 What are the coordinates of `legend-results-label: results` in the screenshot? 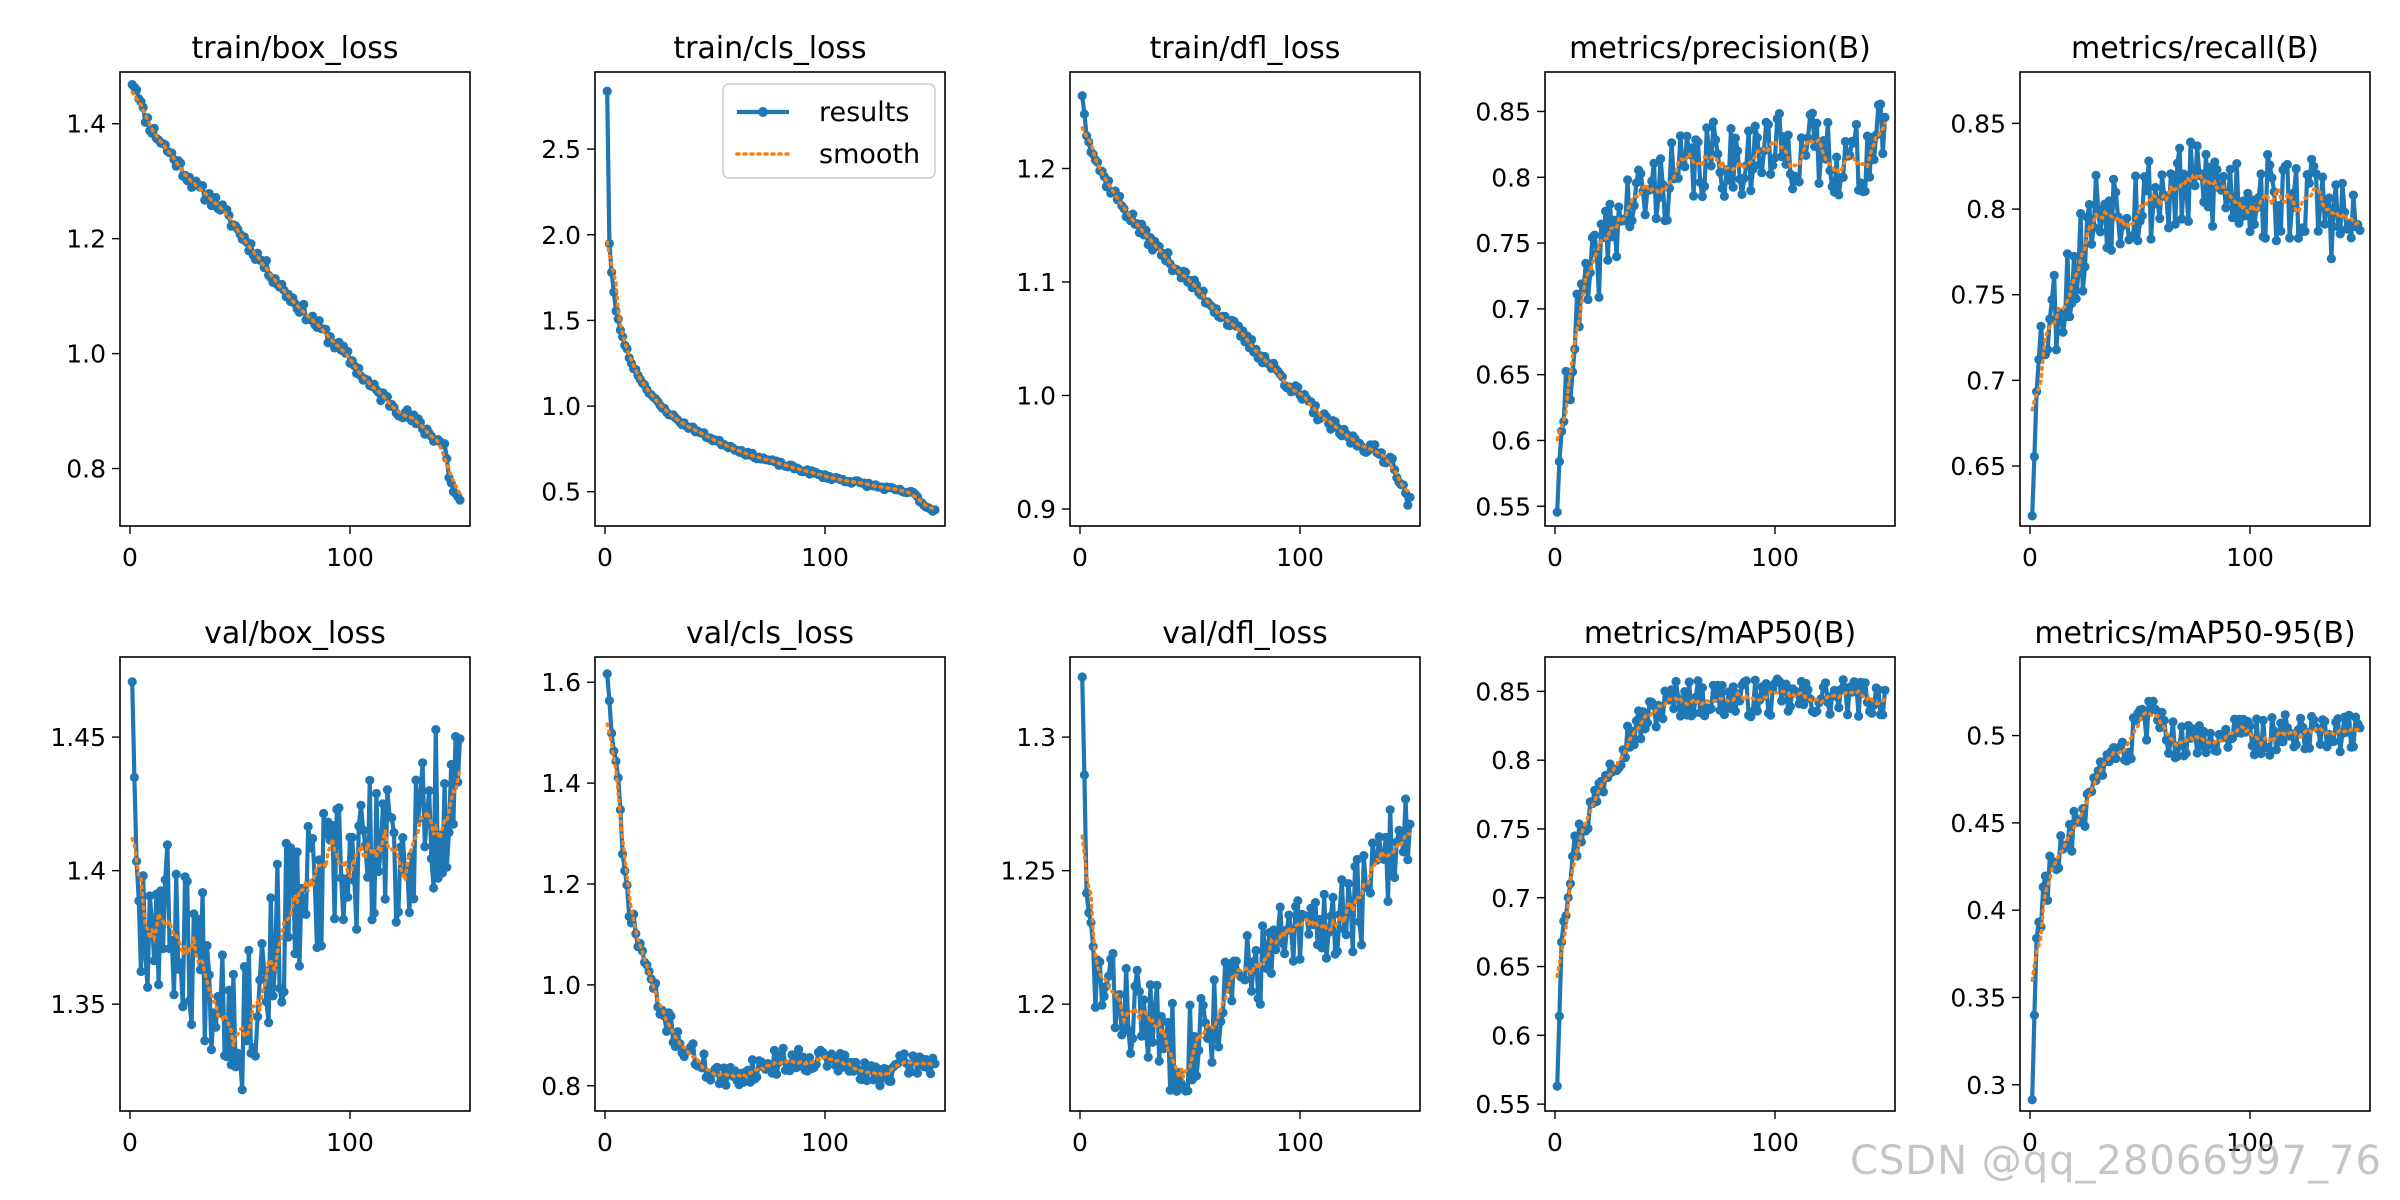 It's located at (864, 112).